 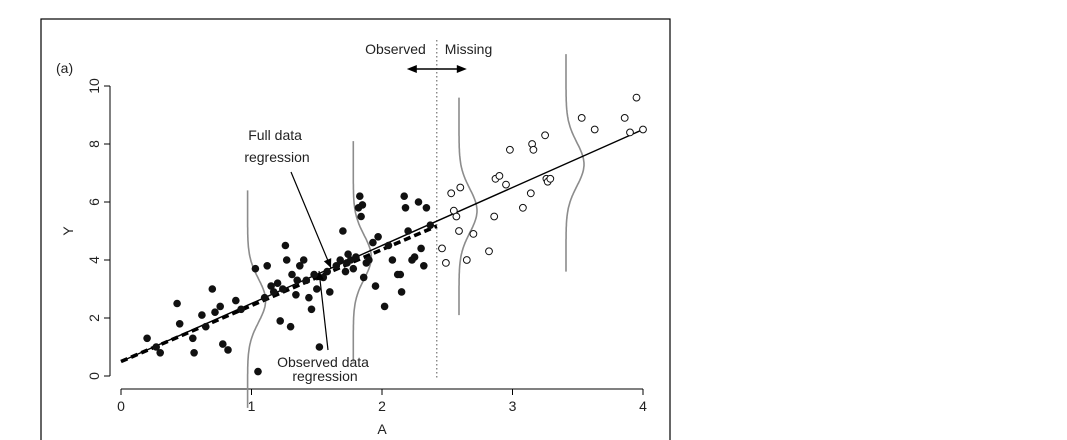 What do you see at coordinates (276, 157) in the screenshot?
I see `full-annotation-line-2: regression` at bounding box center [276, 157].